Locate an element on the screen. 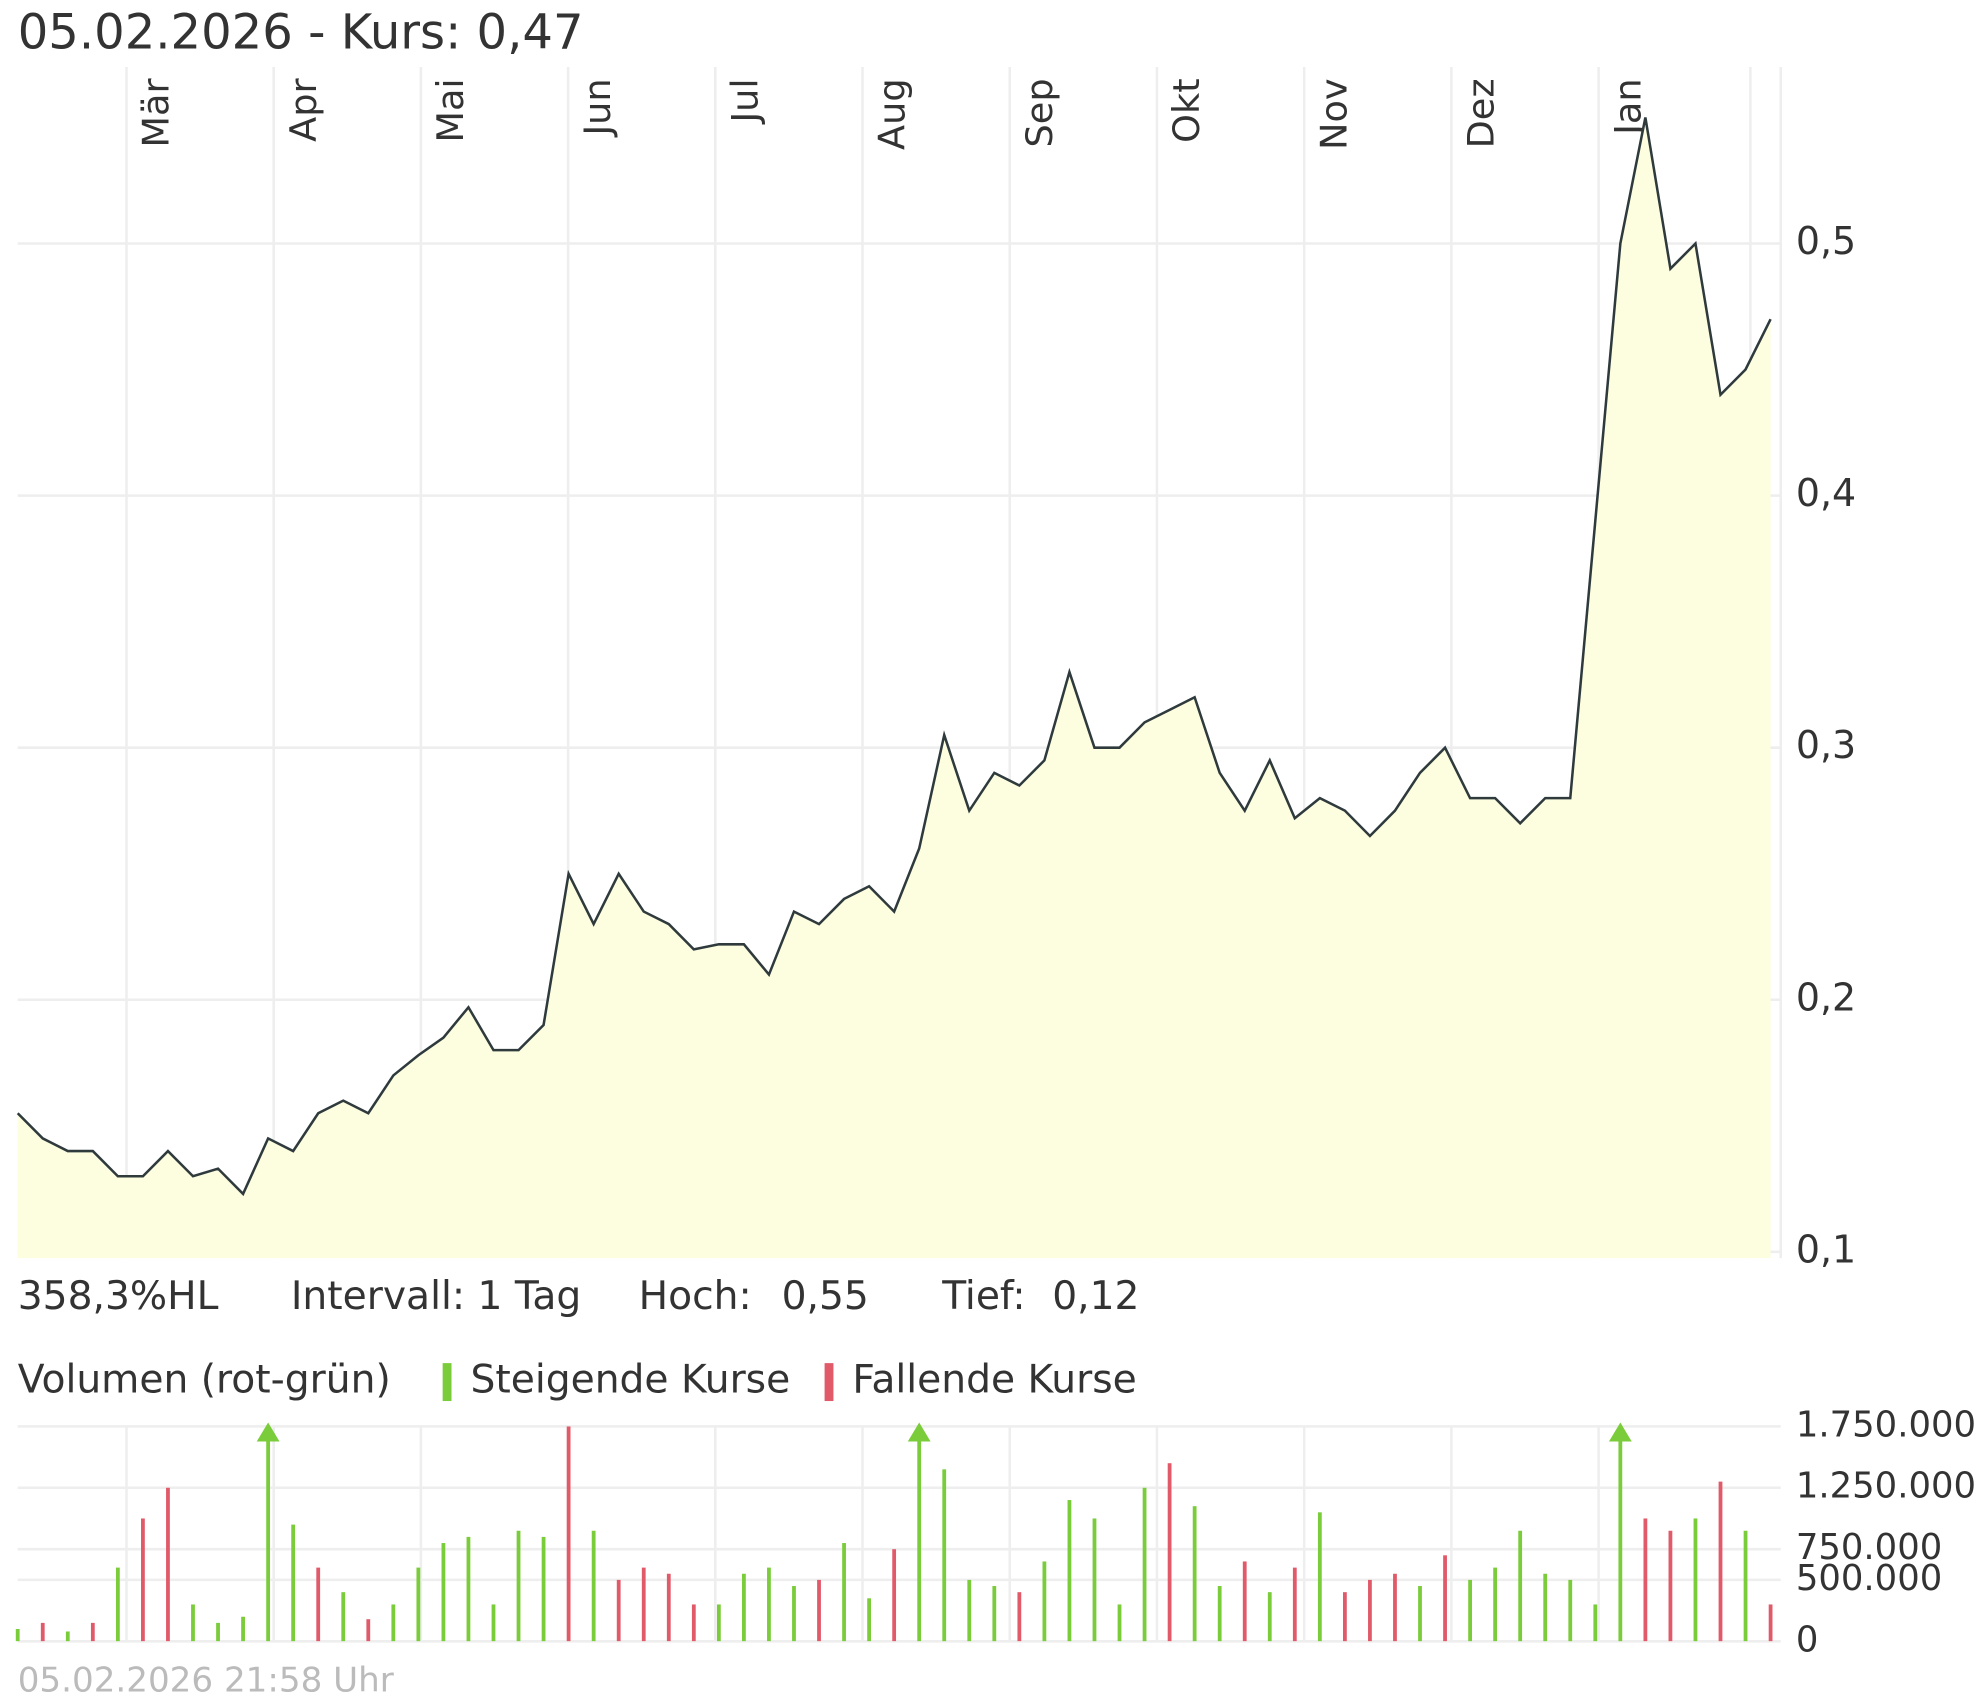  y-tick-label: 0,3 is located at coordinates (1826, 745).